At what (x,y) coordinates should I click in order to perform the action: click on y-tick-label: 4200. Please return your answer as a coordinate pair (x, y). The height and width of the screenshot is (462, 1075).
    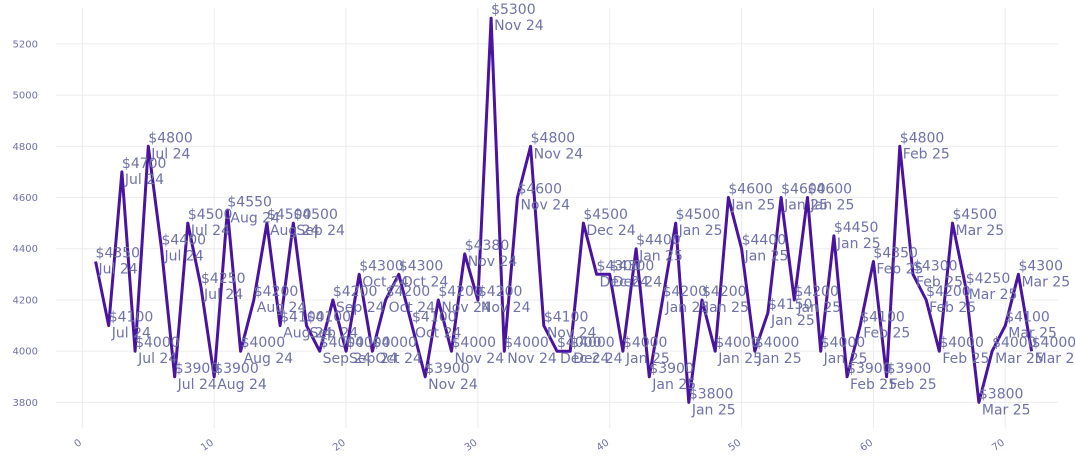
    Looking at the image, I should click on (25, 300).